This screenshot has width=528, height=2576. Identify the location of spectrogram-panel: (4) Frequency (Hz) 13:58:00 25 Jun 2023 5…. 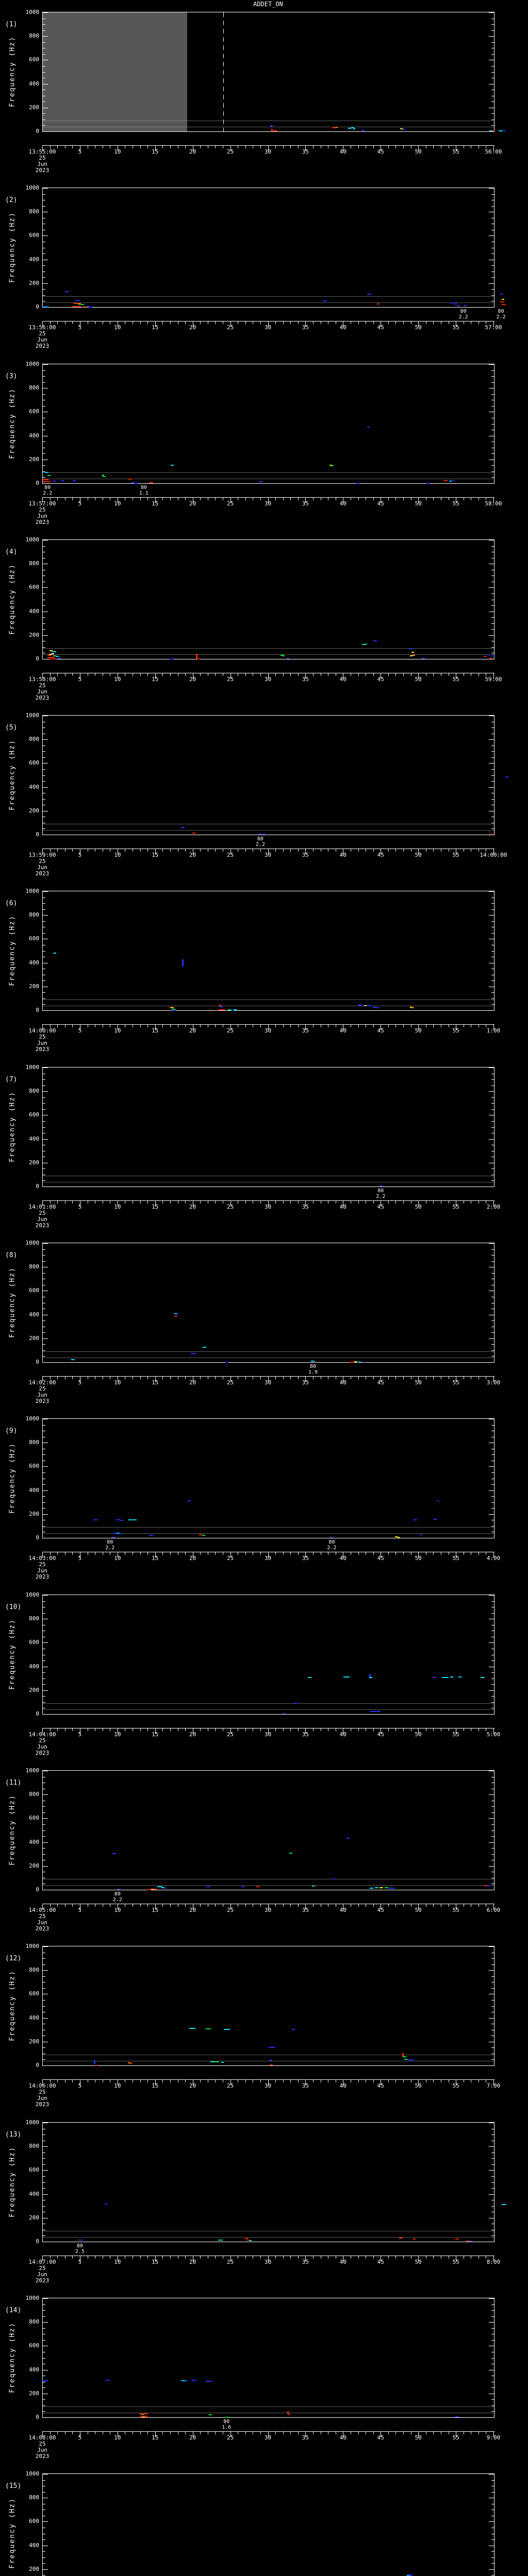
(264, 616).